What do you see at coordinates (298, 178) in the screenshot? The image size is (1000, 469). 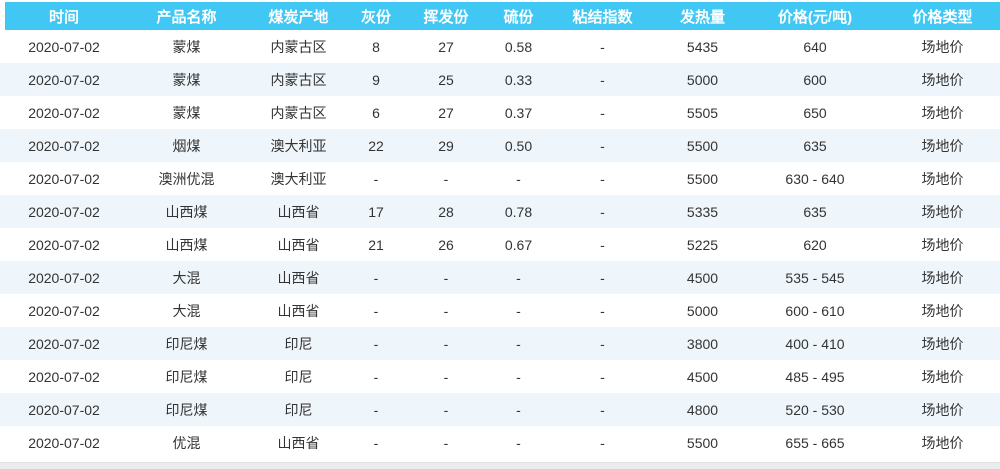 I see `cell-origin: 澳大利亚` at bounding box center [298, 178].